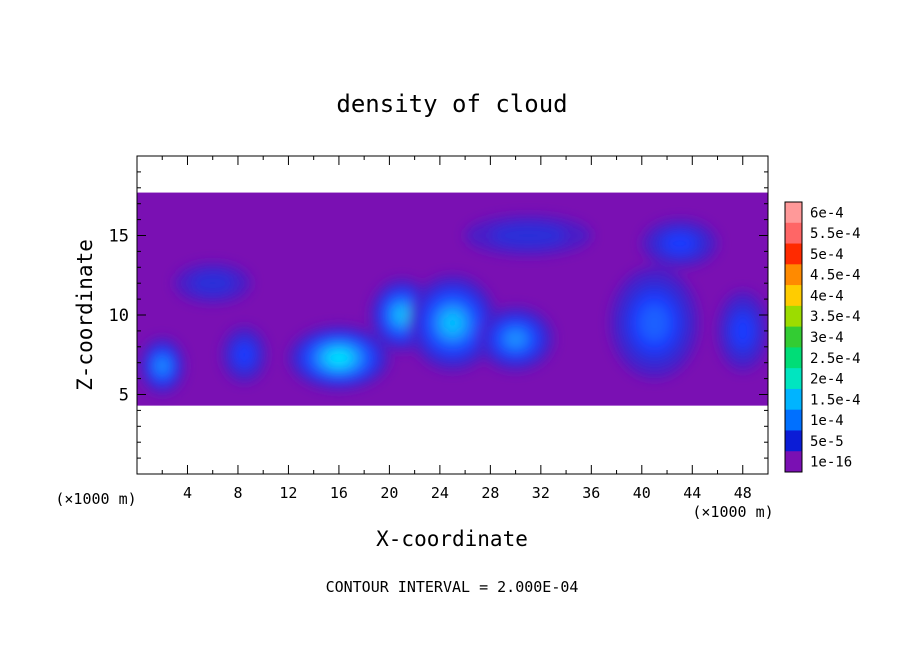  I want to click on x-tick-label-12: 12, so click(288, 493).